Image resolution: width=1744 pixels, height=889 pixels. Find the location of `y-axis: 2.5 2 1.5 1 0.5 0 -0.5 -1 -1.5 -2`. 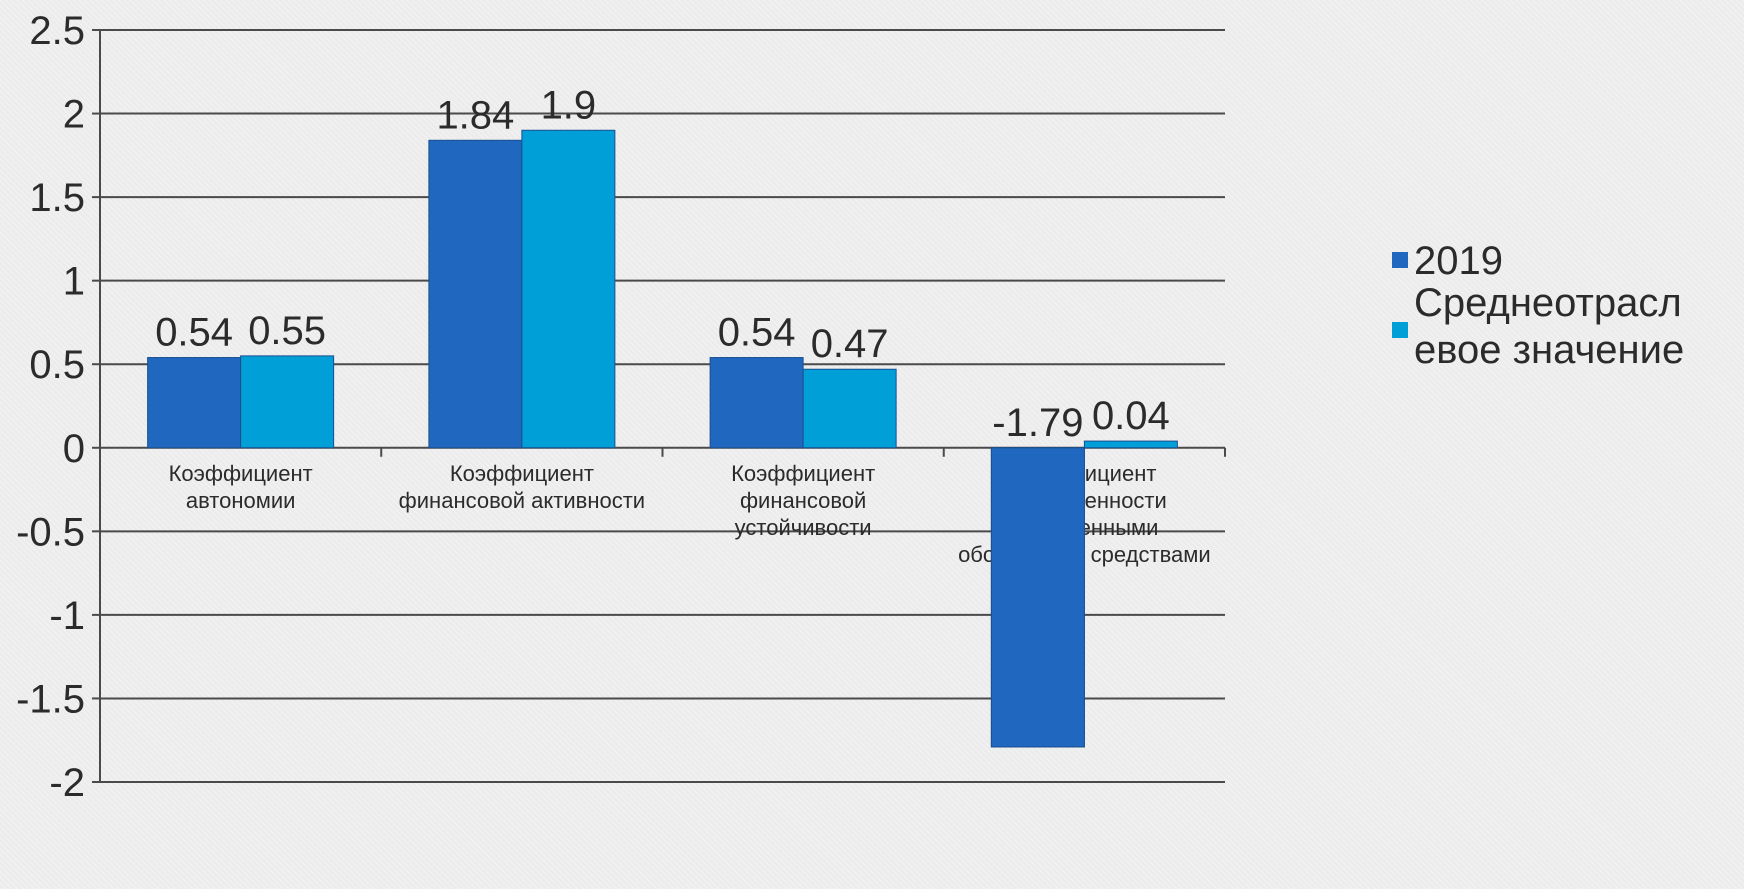

y-axis: 2.5 2 1.5 1 0.5 0 -0.5 -1 -1.5 -2 is located at coordinates (58, 407).